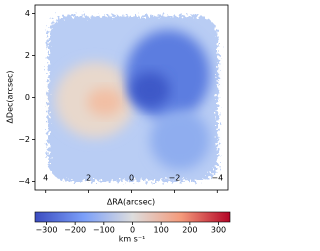 This screenshot has height=251, width=320. What do you see at coordinates (161, 230) in the screenshot?
I see `colorbar-tick-label: 100` at bounding box center [161, 230].